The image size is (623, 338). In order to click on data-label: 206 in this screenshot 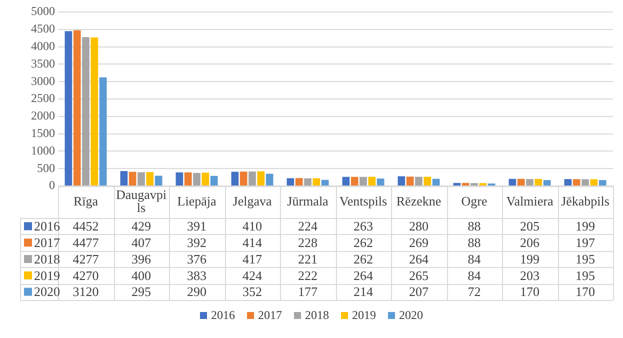, I will do `click(530, 242)`.